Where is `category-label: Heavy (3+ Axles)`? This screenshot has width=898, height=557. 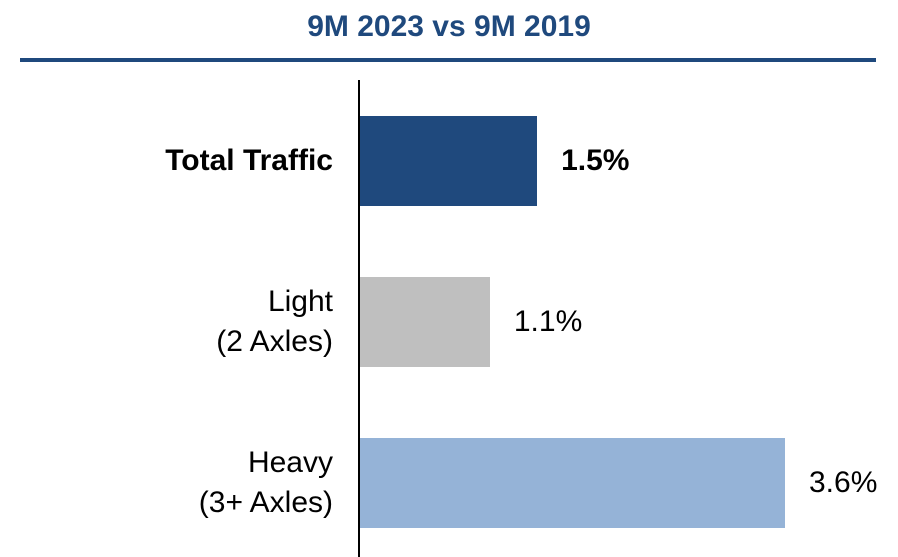
category-label: Heavy (3+ Axles) is located at coordinates (265, 482).